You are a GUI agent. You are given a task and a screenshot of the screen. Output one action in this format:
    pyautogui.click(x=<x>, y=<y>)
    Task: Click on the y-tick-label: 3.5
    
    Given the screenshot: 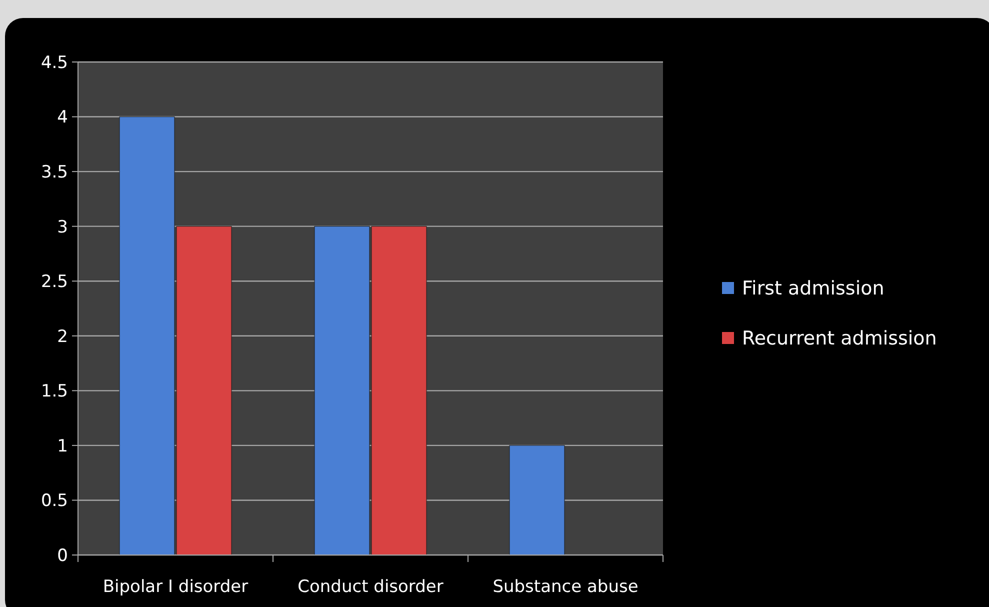 What is the action you would take?
    pyautogui.click(x=54, y=172)
    